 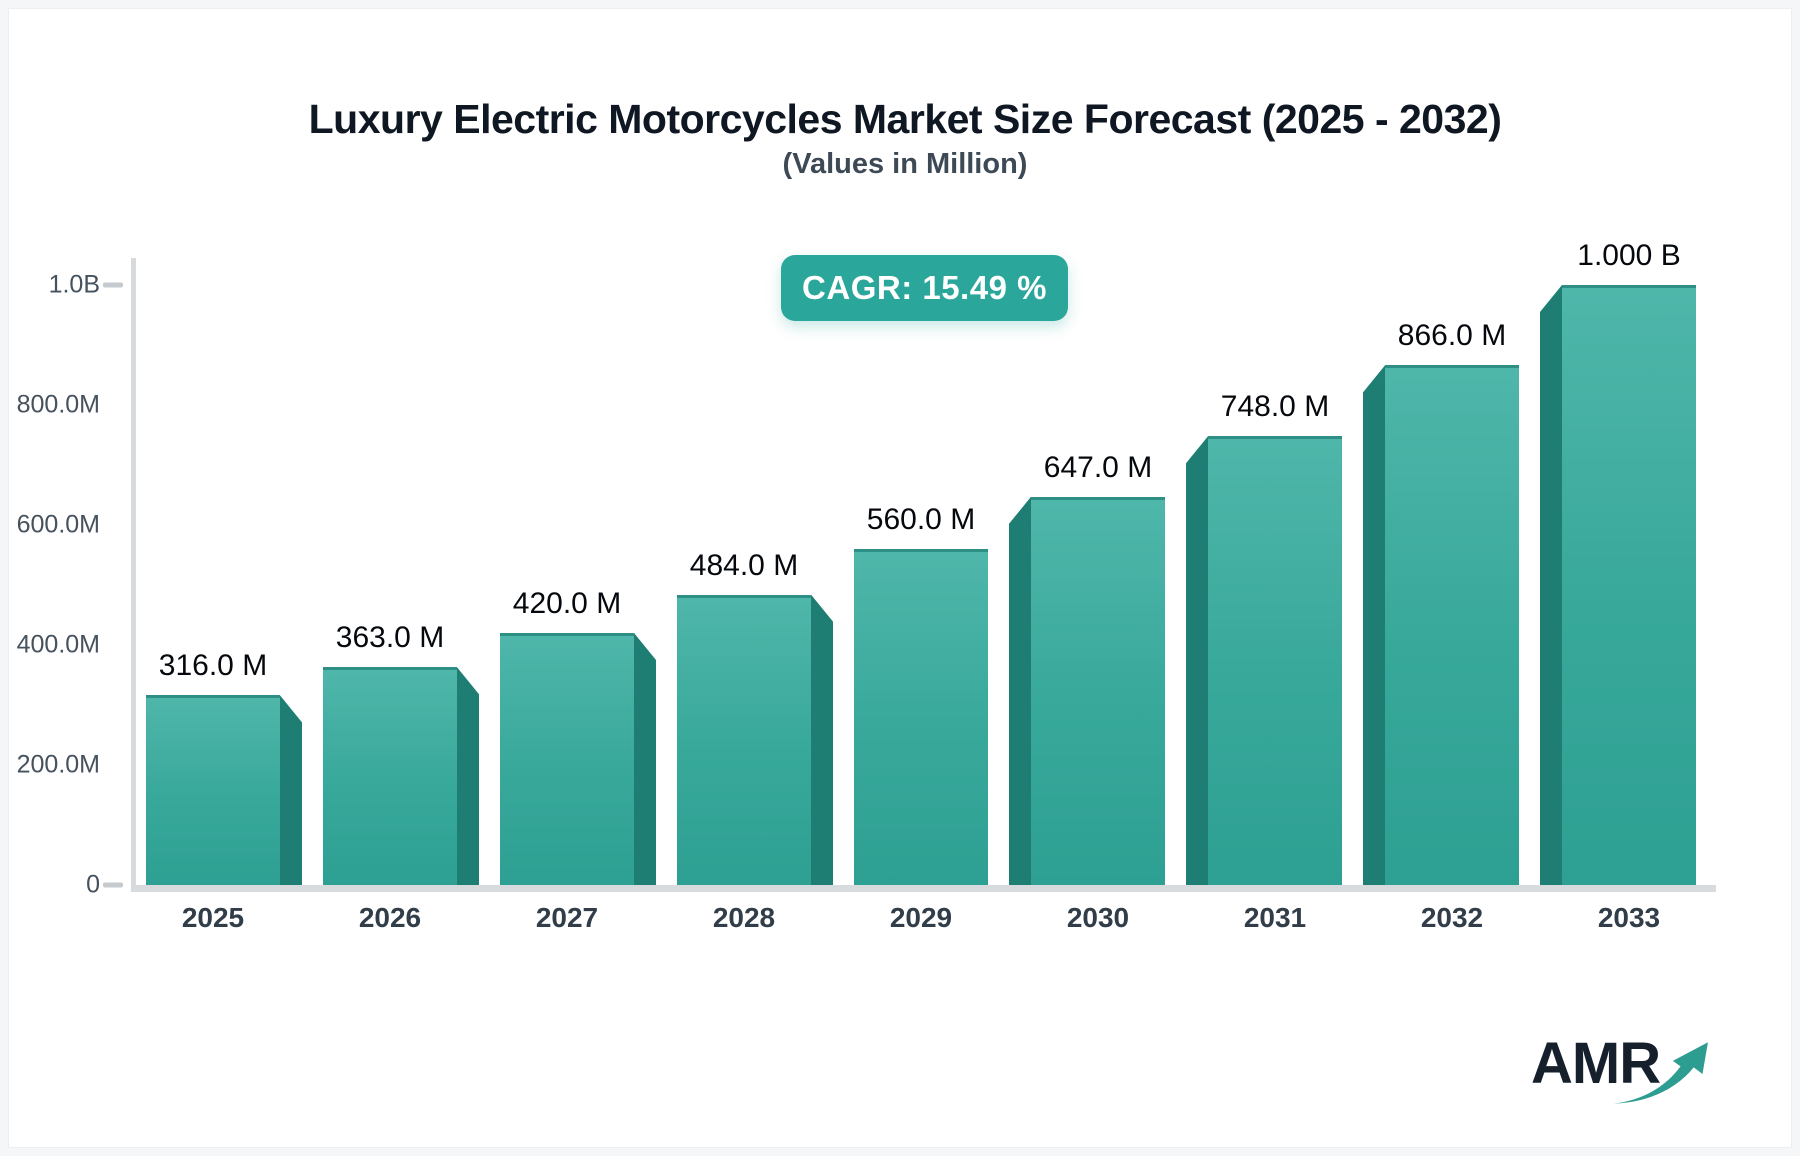 What do you see at coordinates (390, 638) in the screenshot?
I see `bar-value-label: 363.0 M` at bounding box center [390, 638].